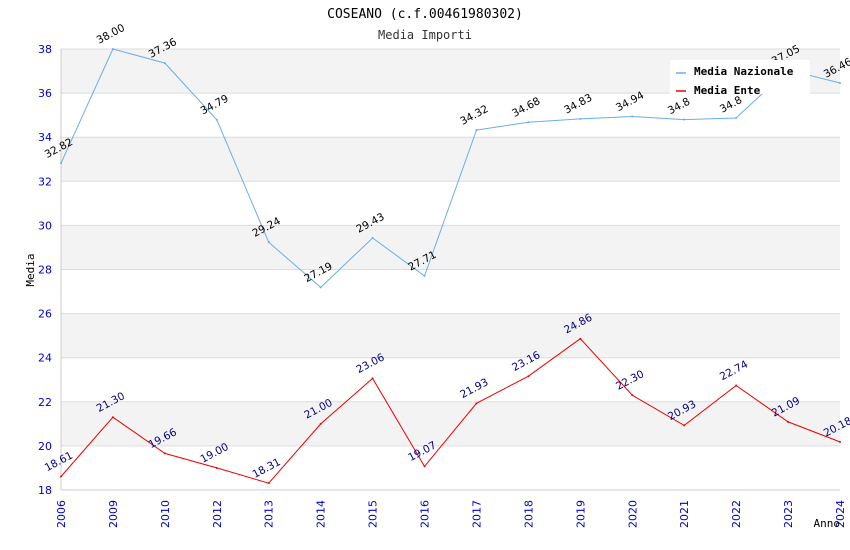 This screenshot has height=550, width=850. What do you see at coordinates (269, 514) in the screenshot?
I see `x-tick-label: 2013` at bounding box center [269, 514].